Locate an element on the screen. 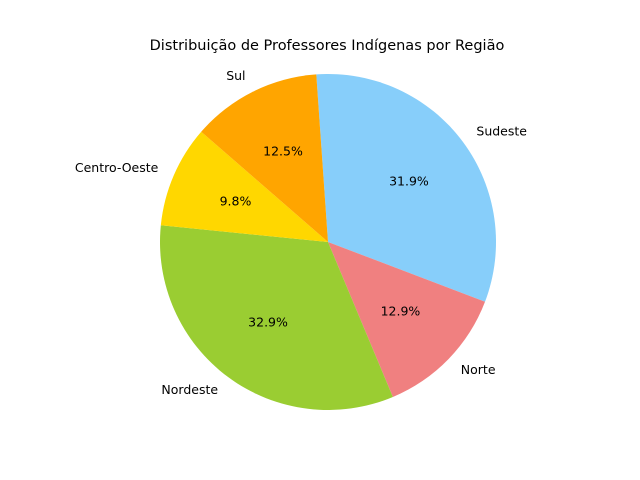 The image size is (640, 480). pct-label-norte: 12.9% is located at coordinates (401, 311).